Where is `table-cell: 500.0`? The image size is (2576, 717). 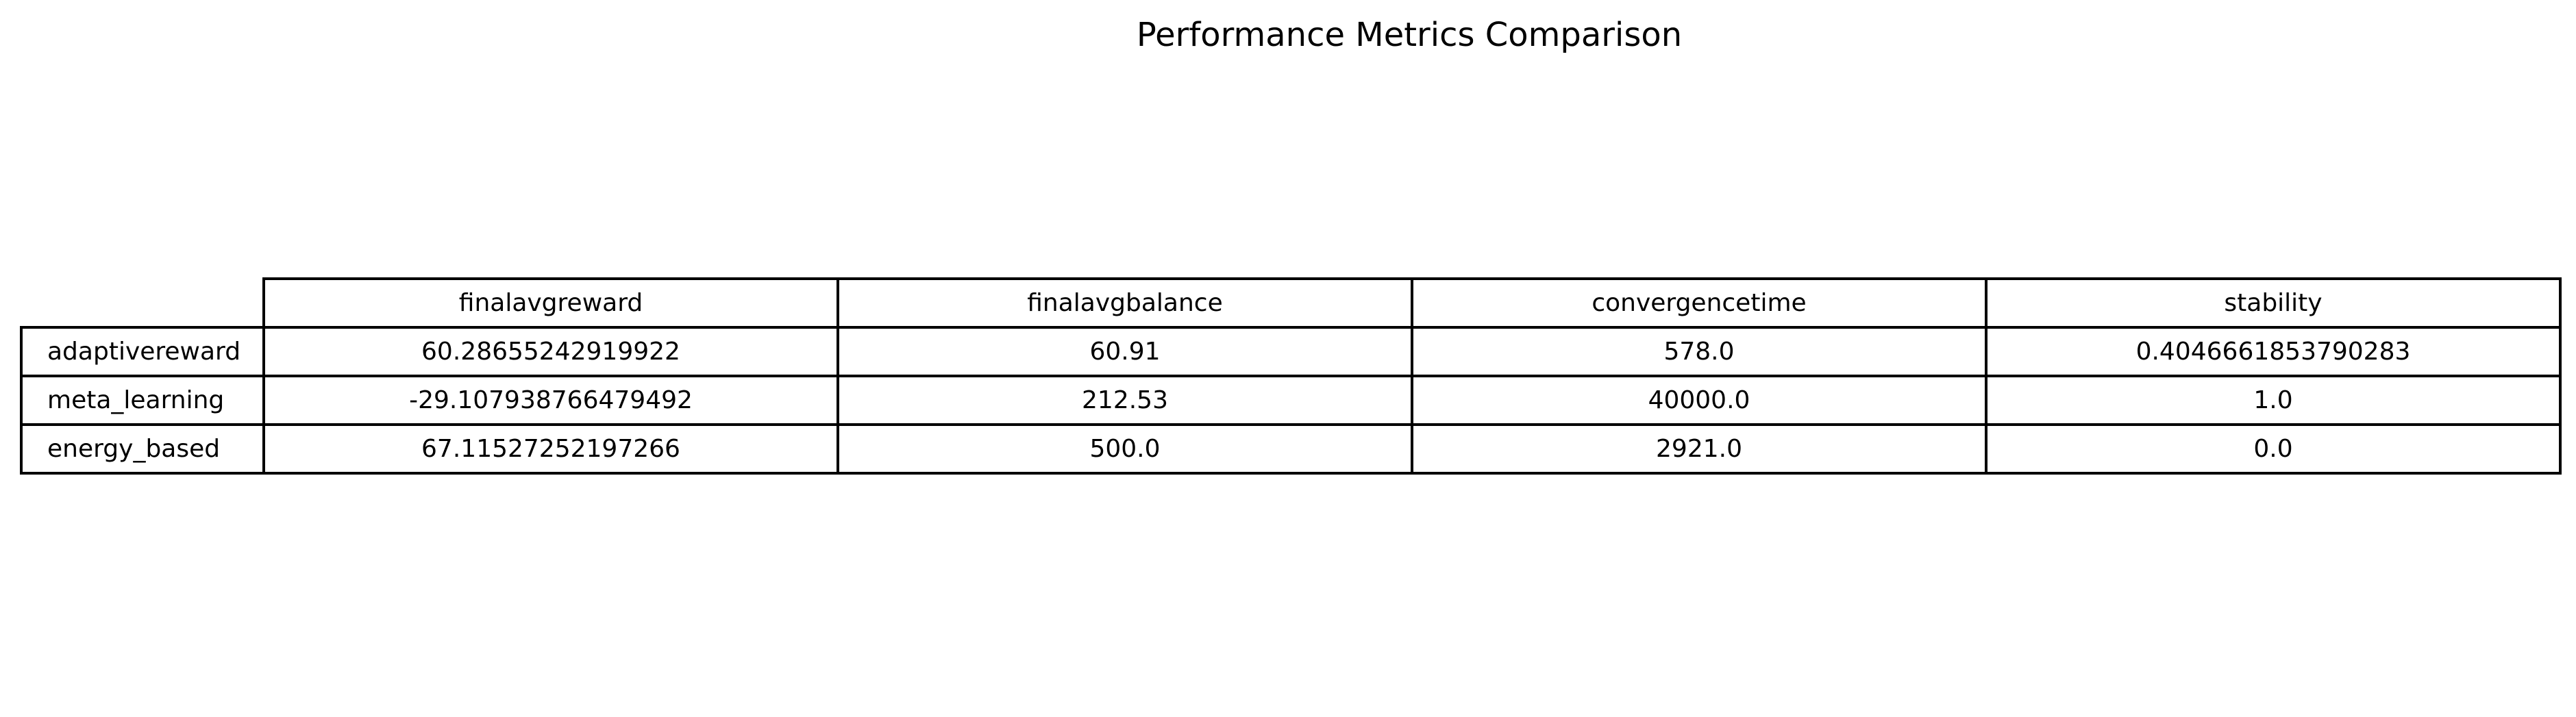 table-cell: 500.0 is located at coordinates (1125, 449).